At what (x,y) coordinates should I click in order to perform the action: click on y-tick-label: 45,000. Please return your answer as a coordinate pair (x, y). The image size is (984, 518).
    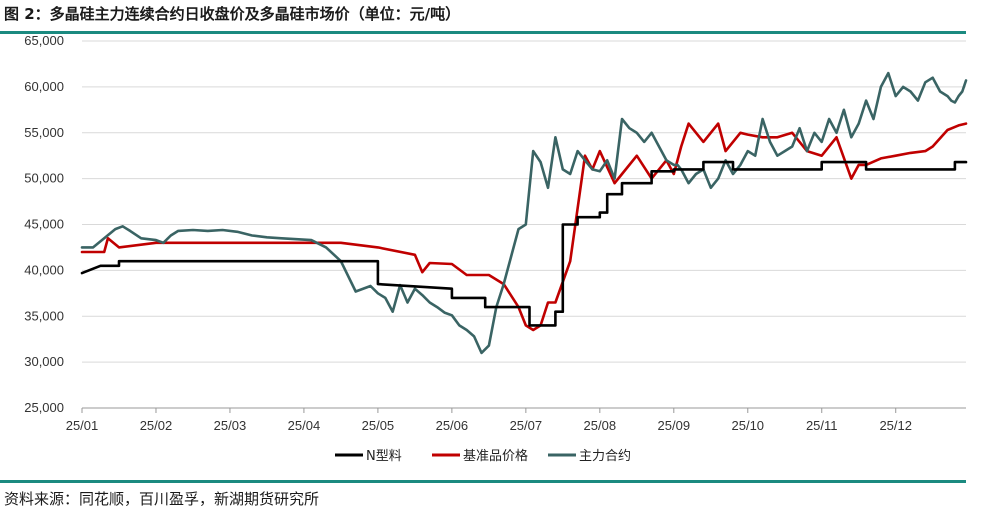
    Looking at the image, I should click on (44, 224).